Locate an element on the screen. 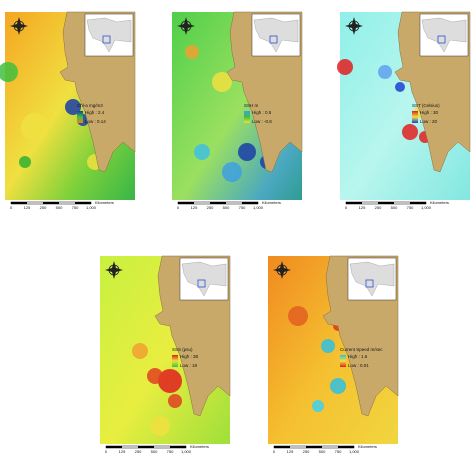 The width and height of the screenshot is (474, 472). legend-low: Low : 18 is located at coordinates (189, 365).